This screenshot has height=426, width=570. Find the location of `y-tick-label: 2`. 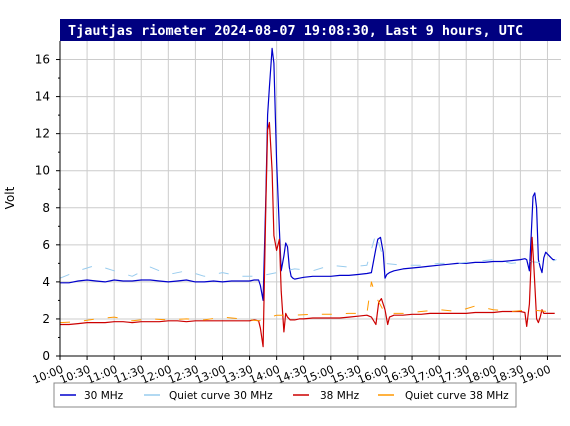

y-tick-label: 2 is located at coordinates (46, 319).